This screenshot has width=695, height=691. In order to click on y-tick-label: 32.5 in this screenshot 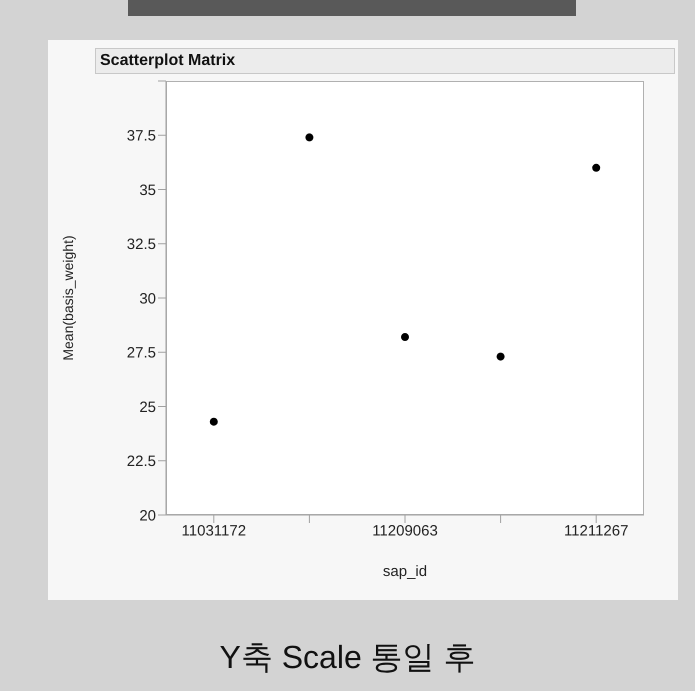, I will do `click(141, 245)`.